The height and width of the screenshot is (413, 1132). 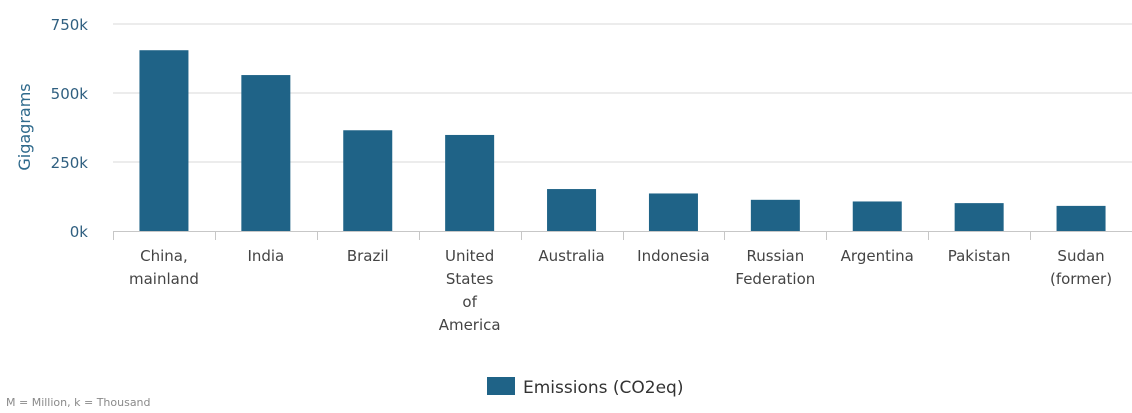 What do you see at coordinates (70, 128) in the screenshot?
I see `y-axis-ticks: 0k 250k 500k 750k` at bounding box center [70, 128].